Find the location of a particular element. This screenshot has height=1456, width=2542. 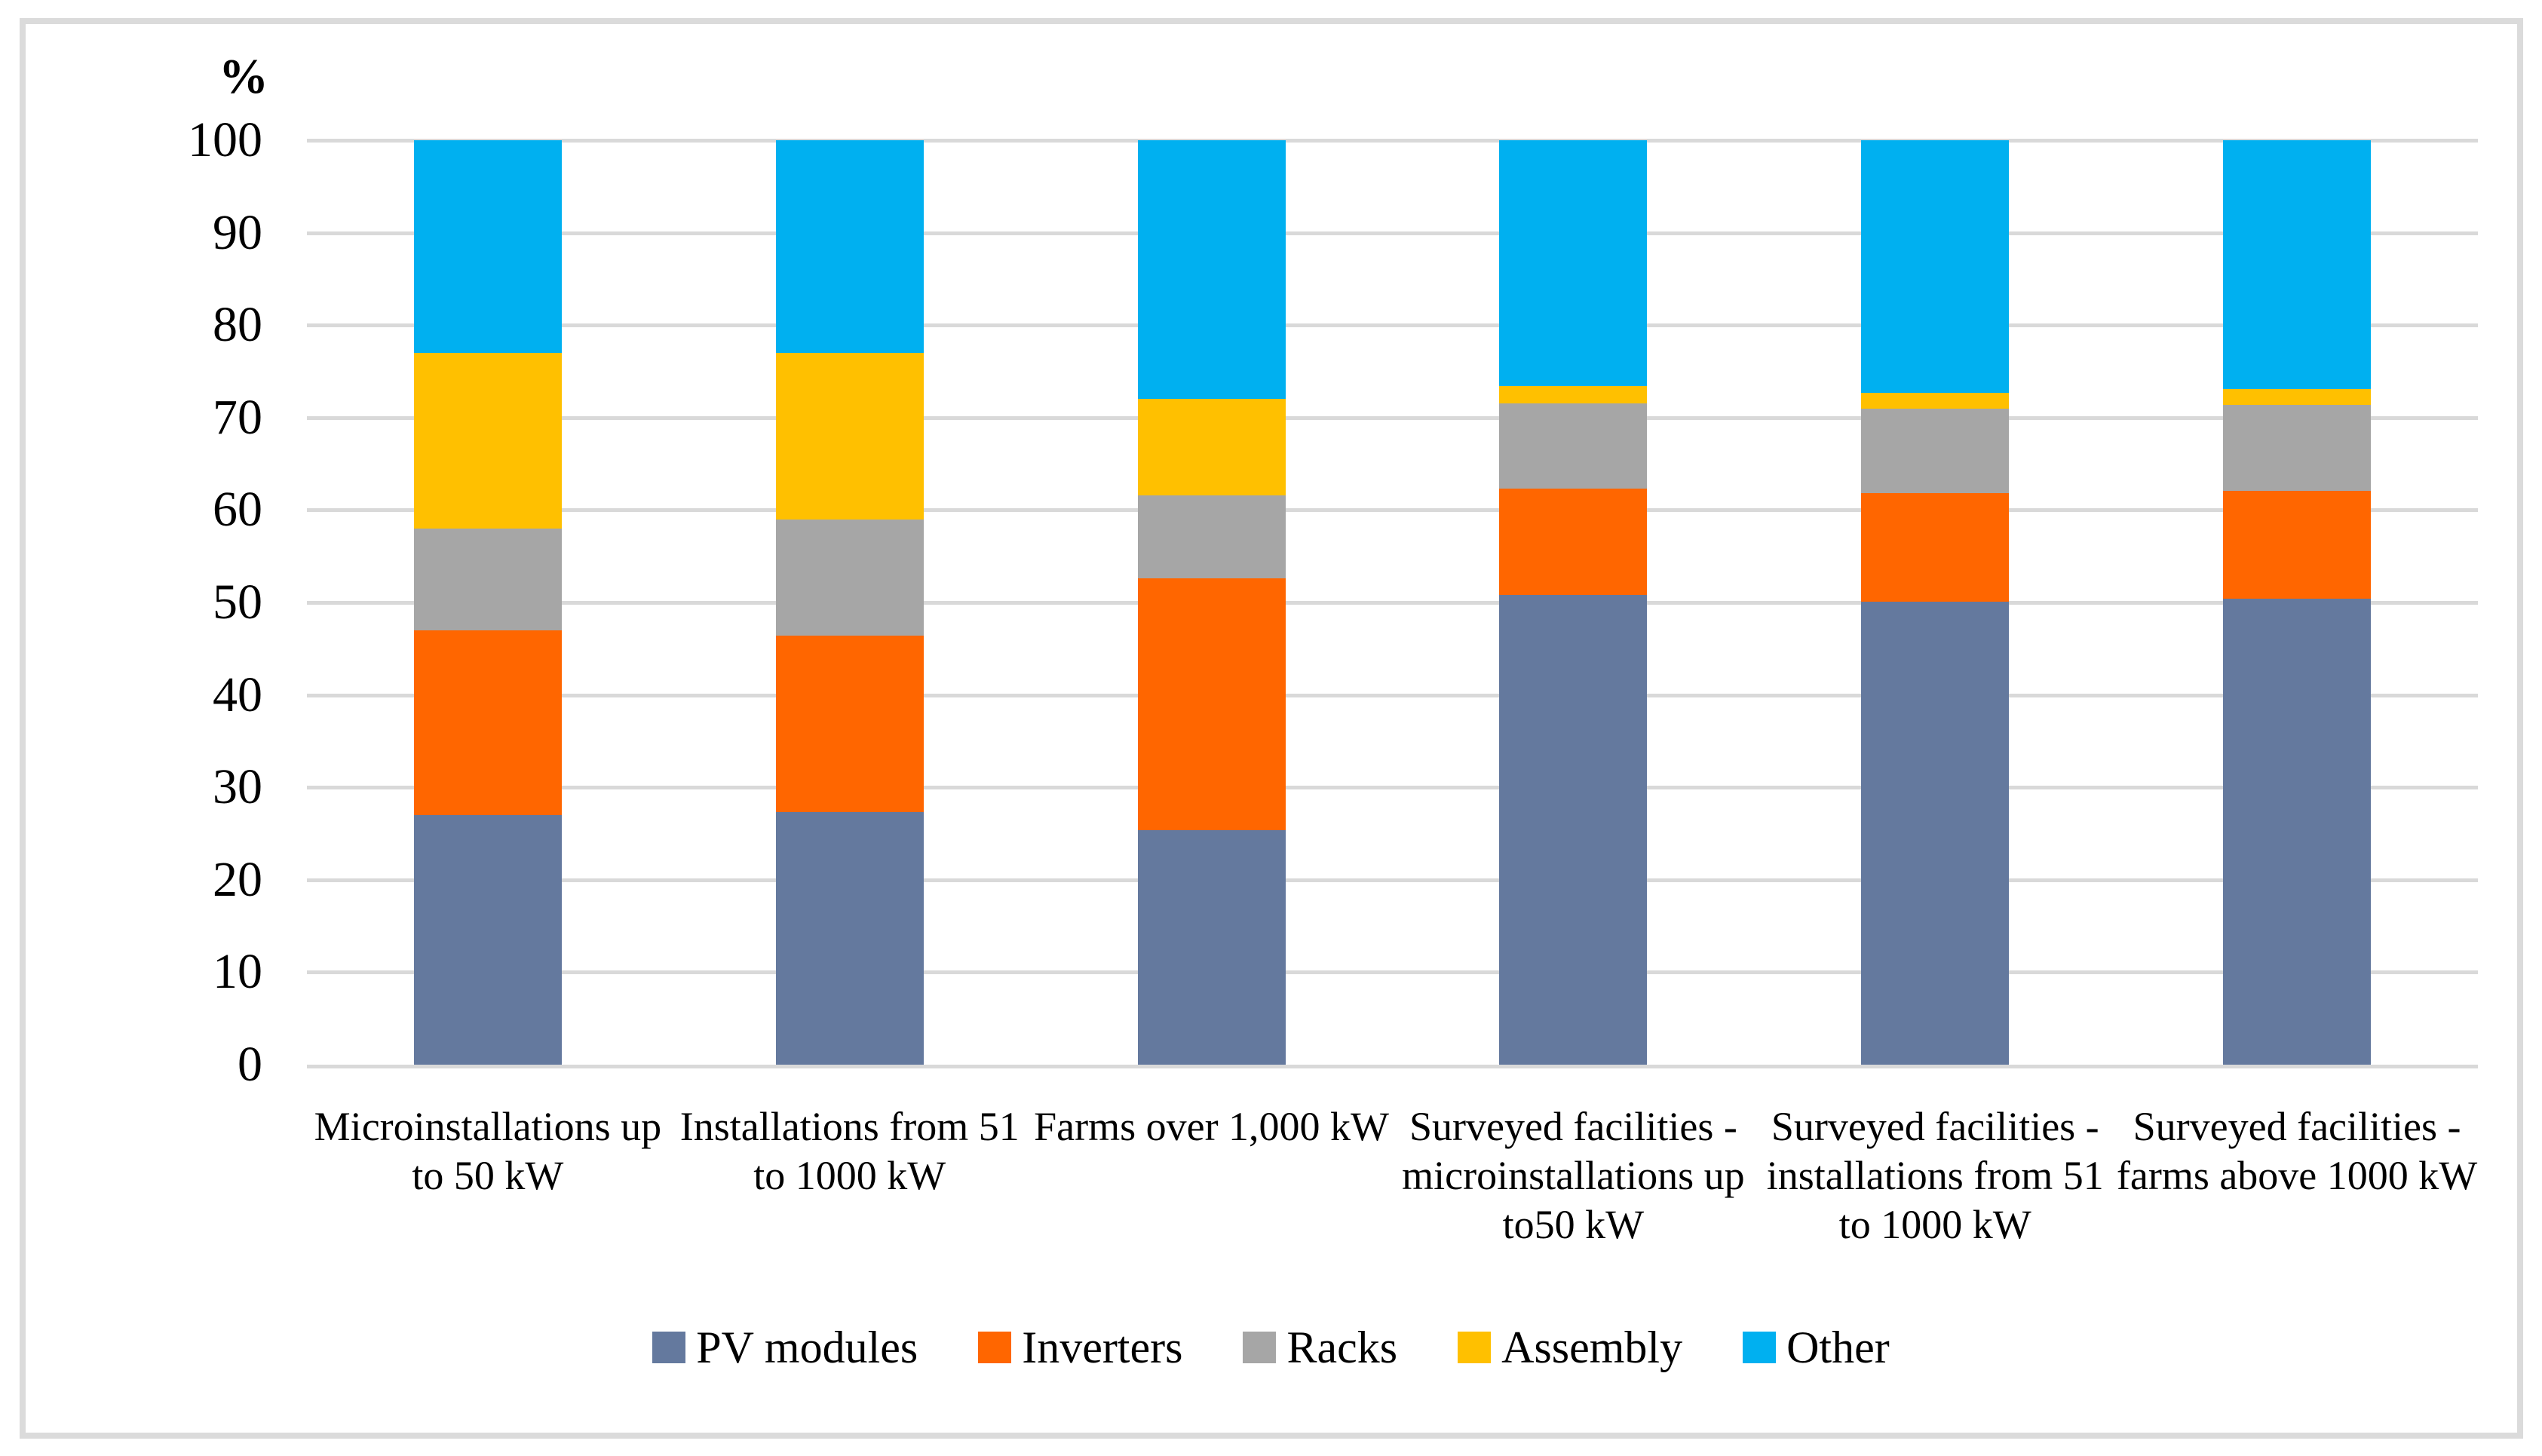

legend-label: Assembly is located at coordinates (1592, 1347).